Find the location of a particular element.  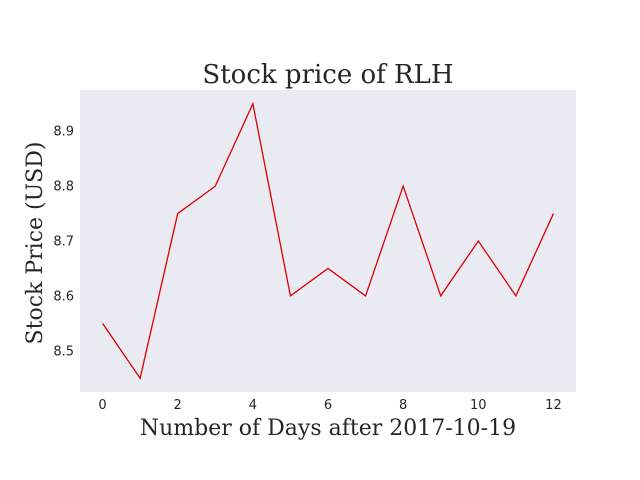

y-tick-labels: 8.5 8.6 8.7 8.8 8.9 is located at coordinates (63, 242).